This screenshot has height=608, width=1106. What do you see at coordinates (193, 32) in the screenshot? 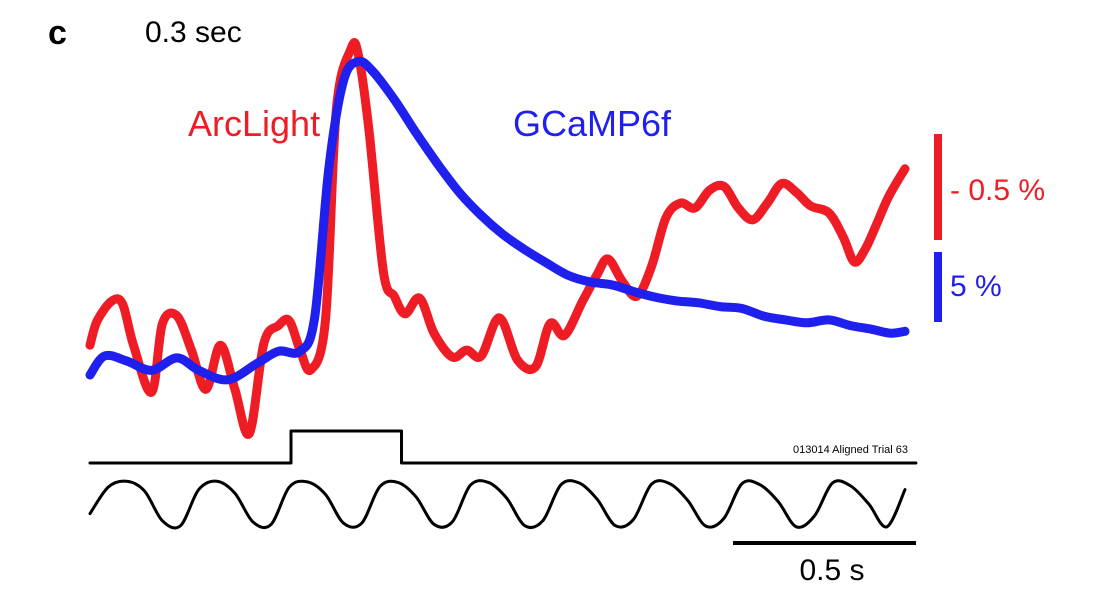
I see `stimulus-duration-label: 0.3 sec` at bounding box center [193, 32].